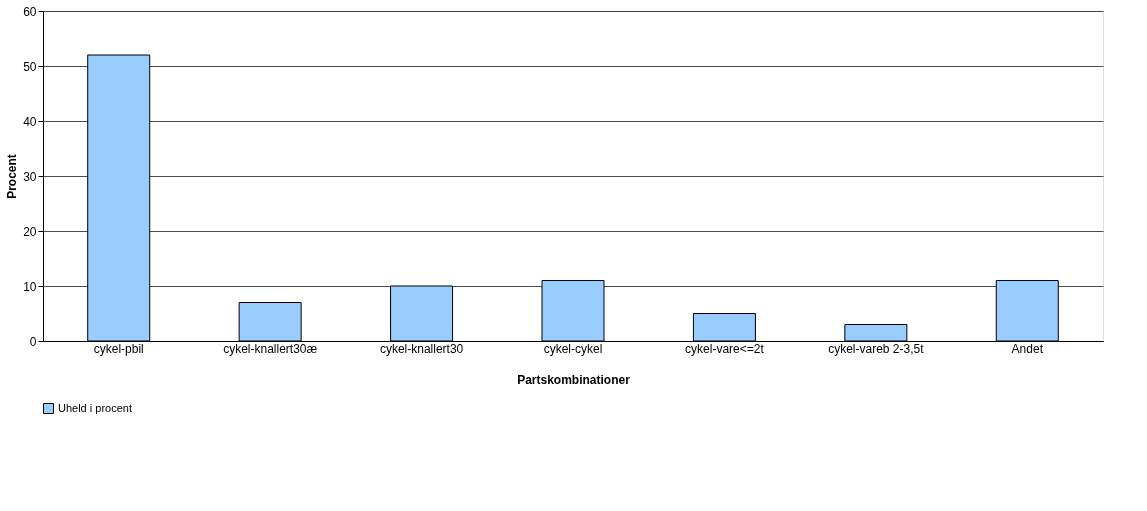 This screenshot has width=1147, height=511. I want to click on y-tick-label: 60, so click(30, 11).